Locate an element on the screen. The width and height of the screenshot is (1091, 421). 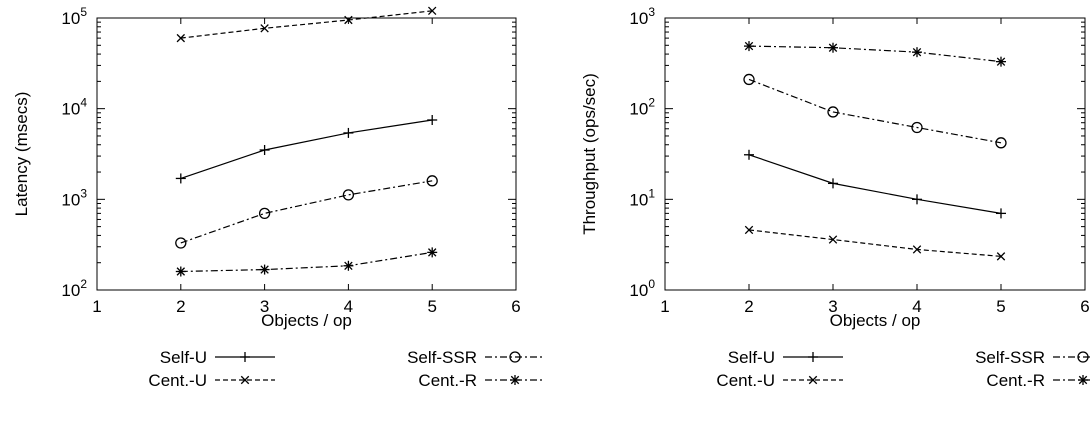
y-tick-label: 10⁰ is located at coordinates (642, 288).